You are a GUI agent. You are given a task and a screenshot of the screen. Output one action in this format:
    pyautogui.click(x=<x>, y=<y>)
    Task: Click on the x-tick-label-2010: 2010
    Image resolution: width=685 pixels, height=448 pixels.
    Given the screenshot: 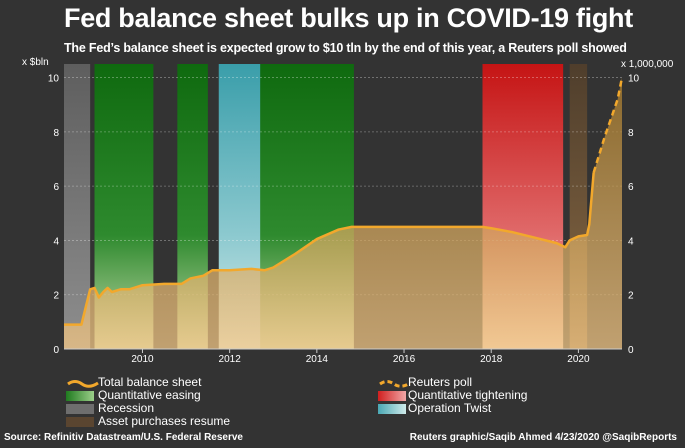 What is the action you would take?
    pyautogui.click(x=142, y=359)
    